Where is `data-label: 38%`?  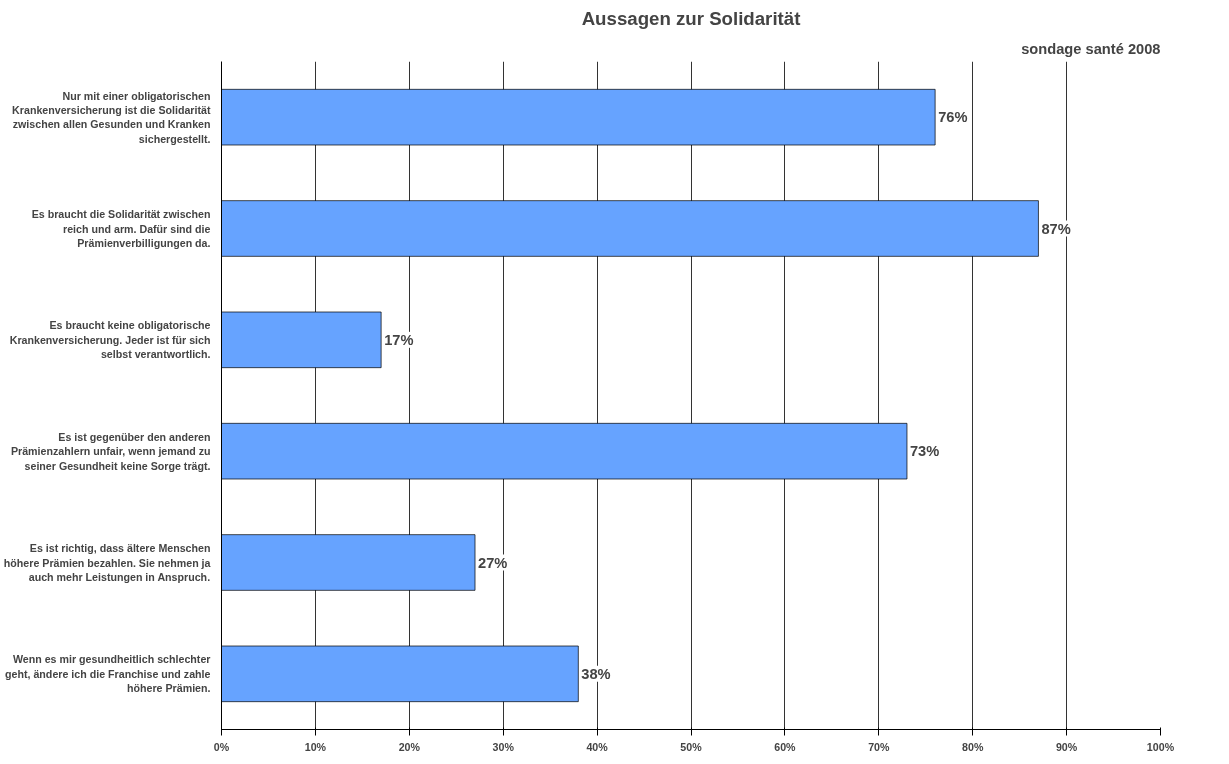
data-label: 38% is located at coordinates (596, 673).